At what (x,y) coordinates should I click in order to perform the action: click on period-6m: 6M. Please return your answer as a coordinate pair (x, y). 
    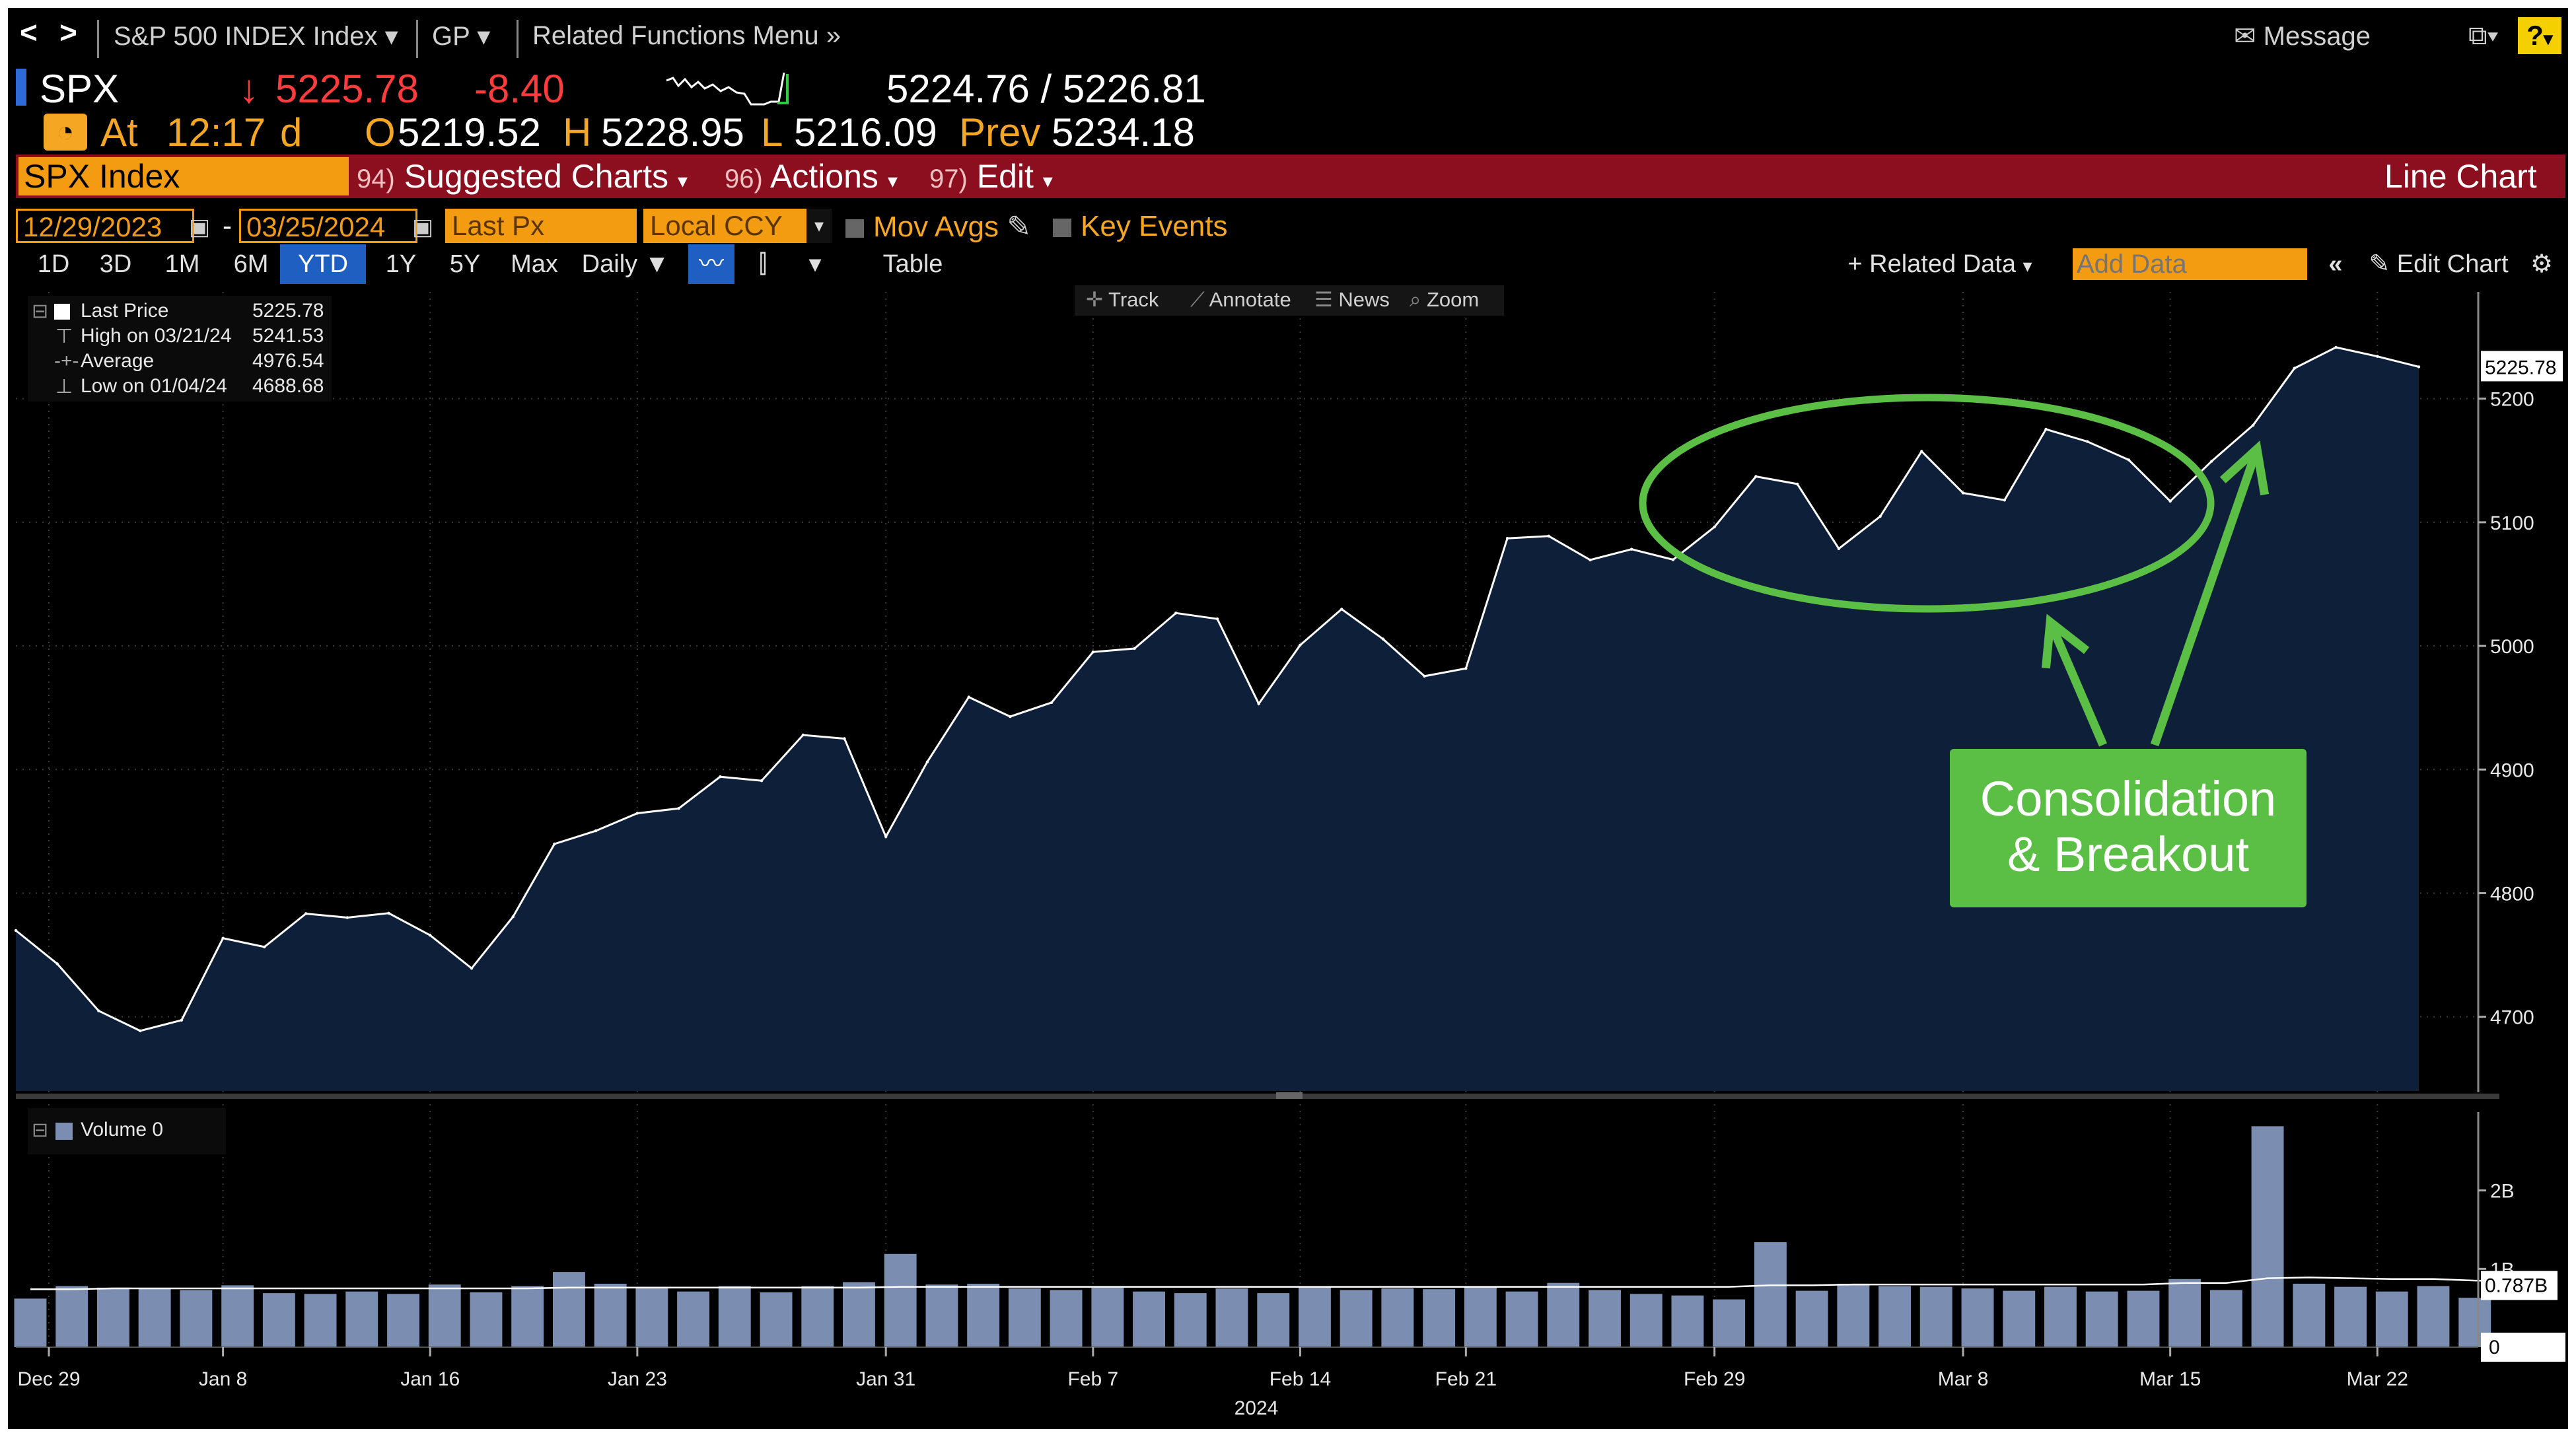
    Looking at the image, I should click on (251, 264).